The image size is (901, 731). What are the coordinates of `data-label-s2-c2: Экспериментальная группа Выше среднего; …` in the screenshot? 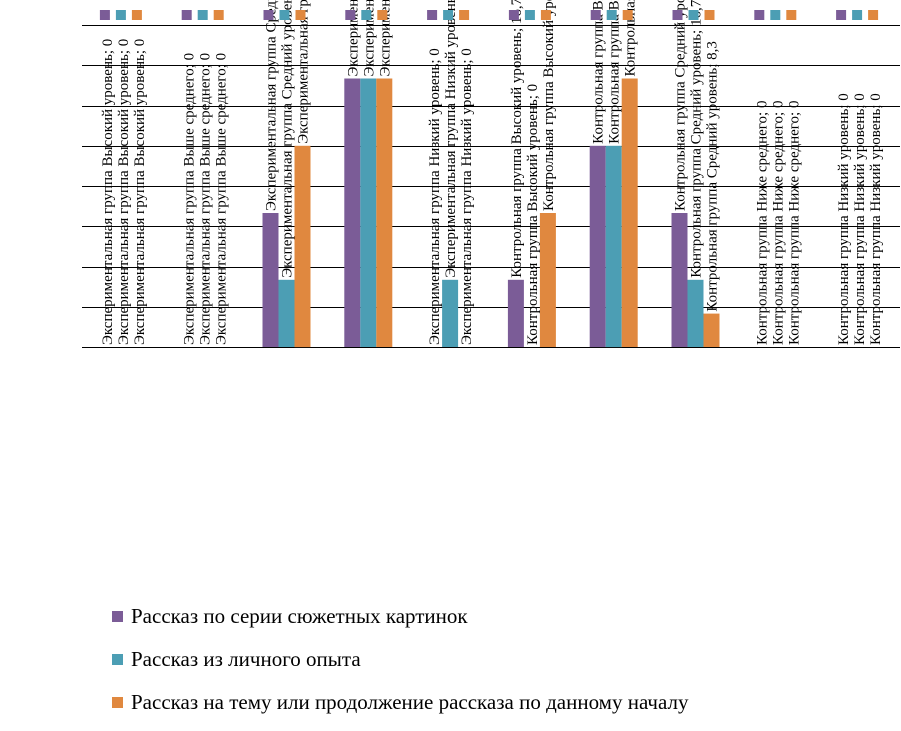 It's located at (206, 199).